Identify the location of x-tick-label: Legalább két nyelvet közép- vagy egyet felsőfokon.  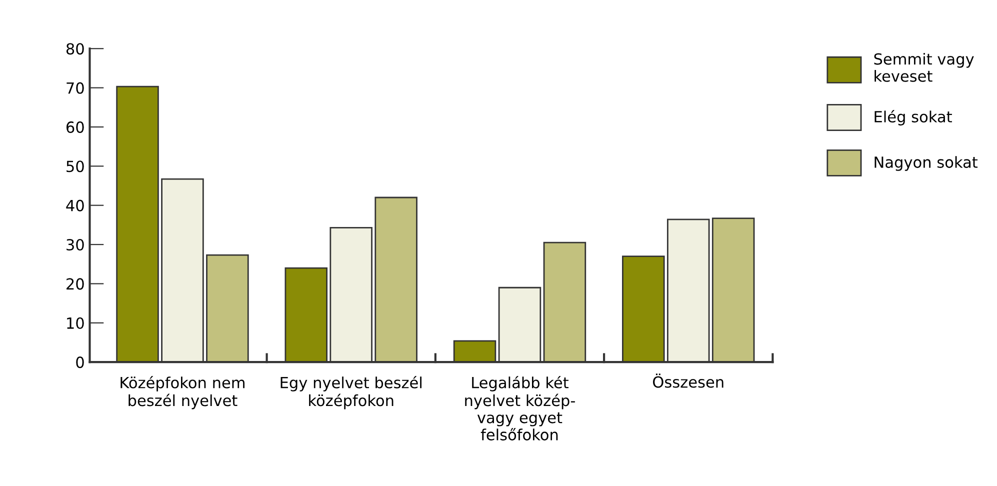
(520, 408).